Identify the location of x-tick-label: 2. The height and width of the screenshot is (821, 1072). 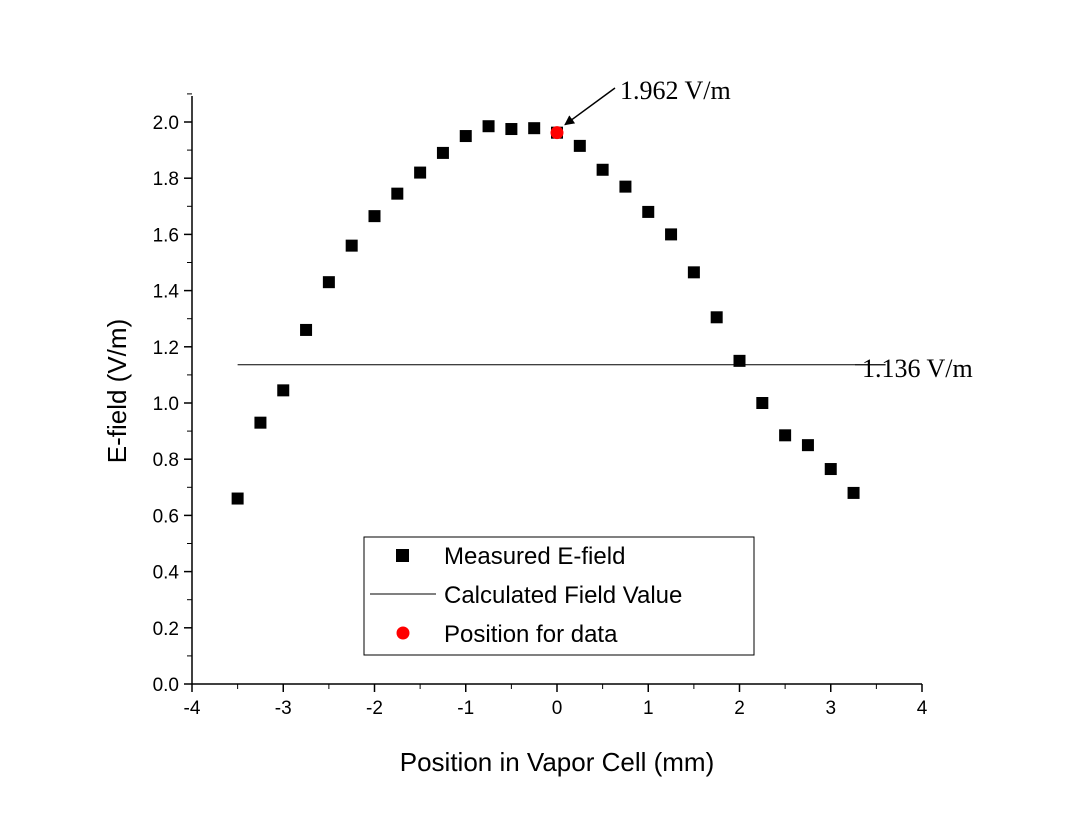
(739, 708).